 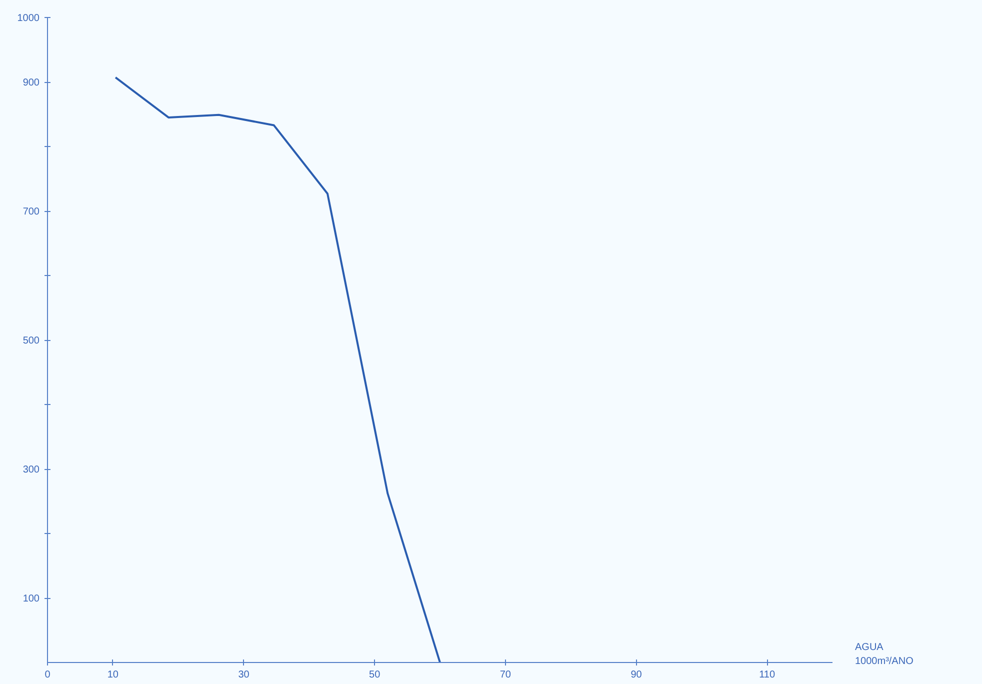 I want to click on y-tick-label: 300, so click(x=31, y=470).